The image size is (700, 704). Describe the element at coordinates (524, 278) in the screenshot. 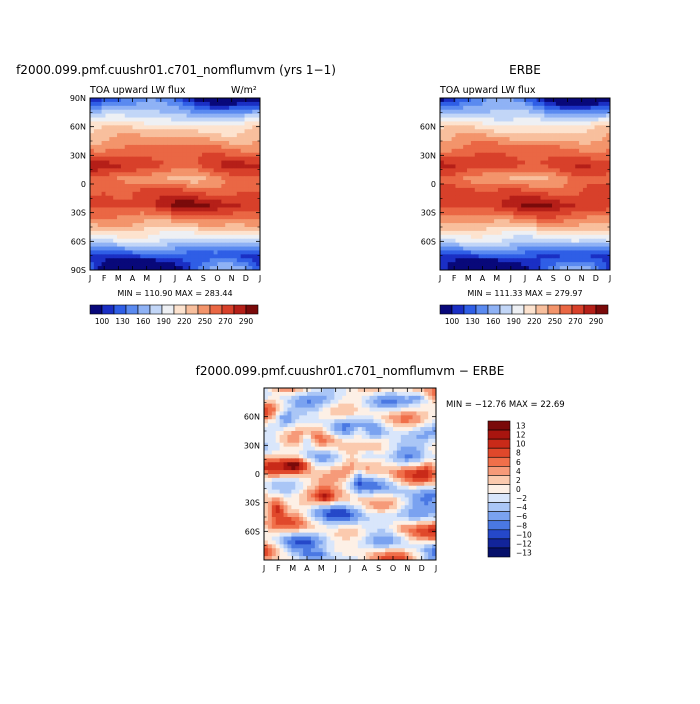

I see `x-tick-label: J` at that location.